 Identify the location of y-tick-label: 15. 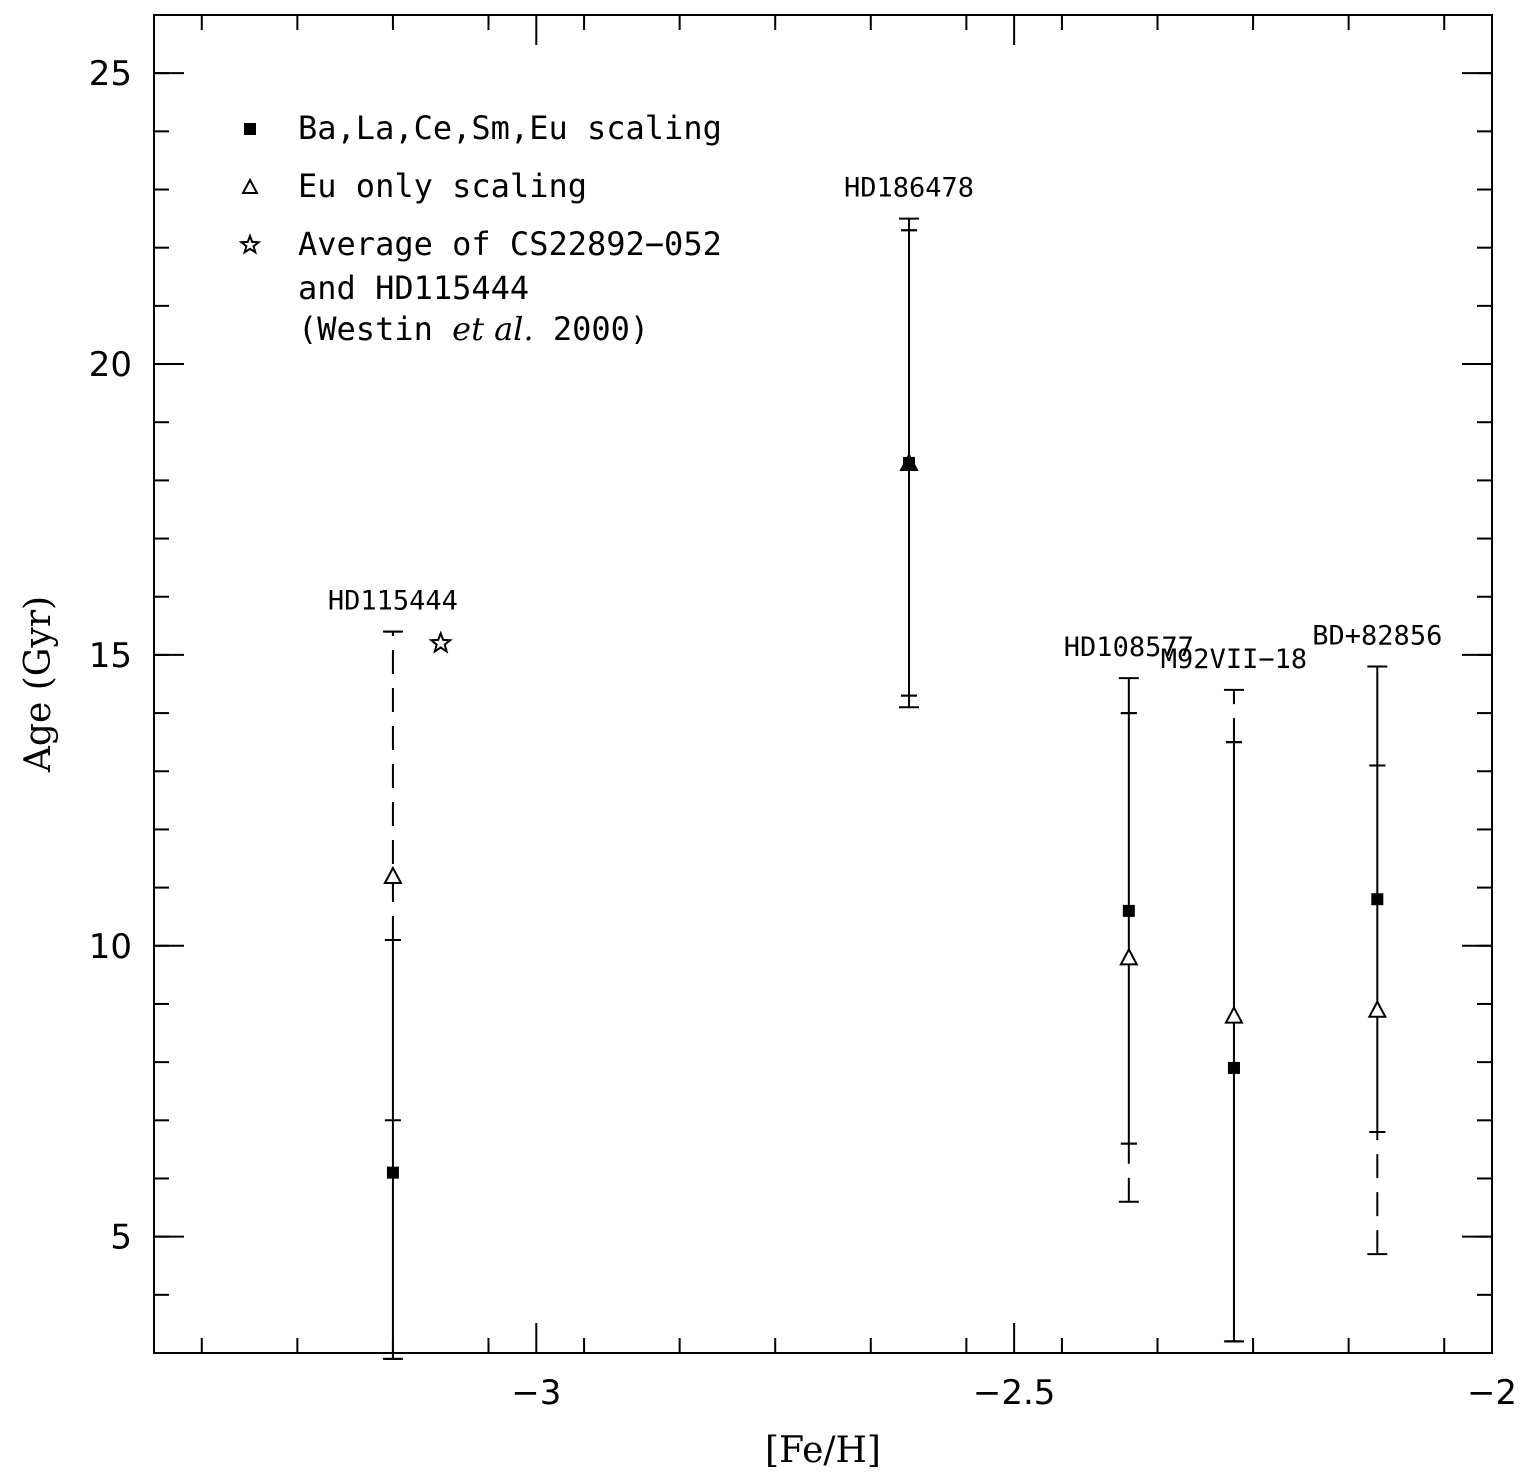
(110, 656).